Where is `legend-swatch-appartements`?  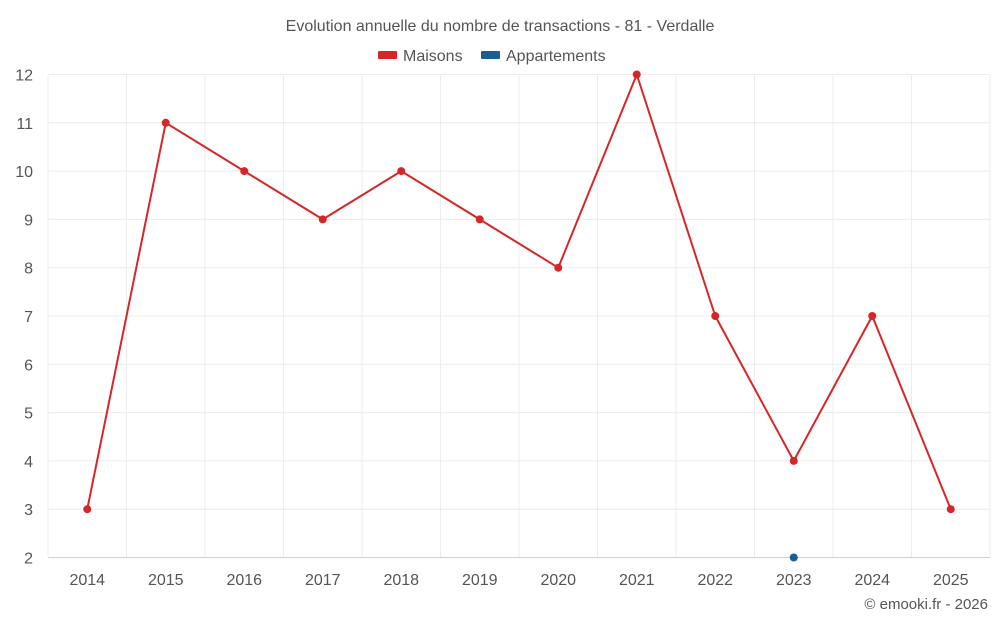
legend-swatch-appartements is located at coordinates (490, 55).